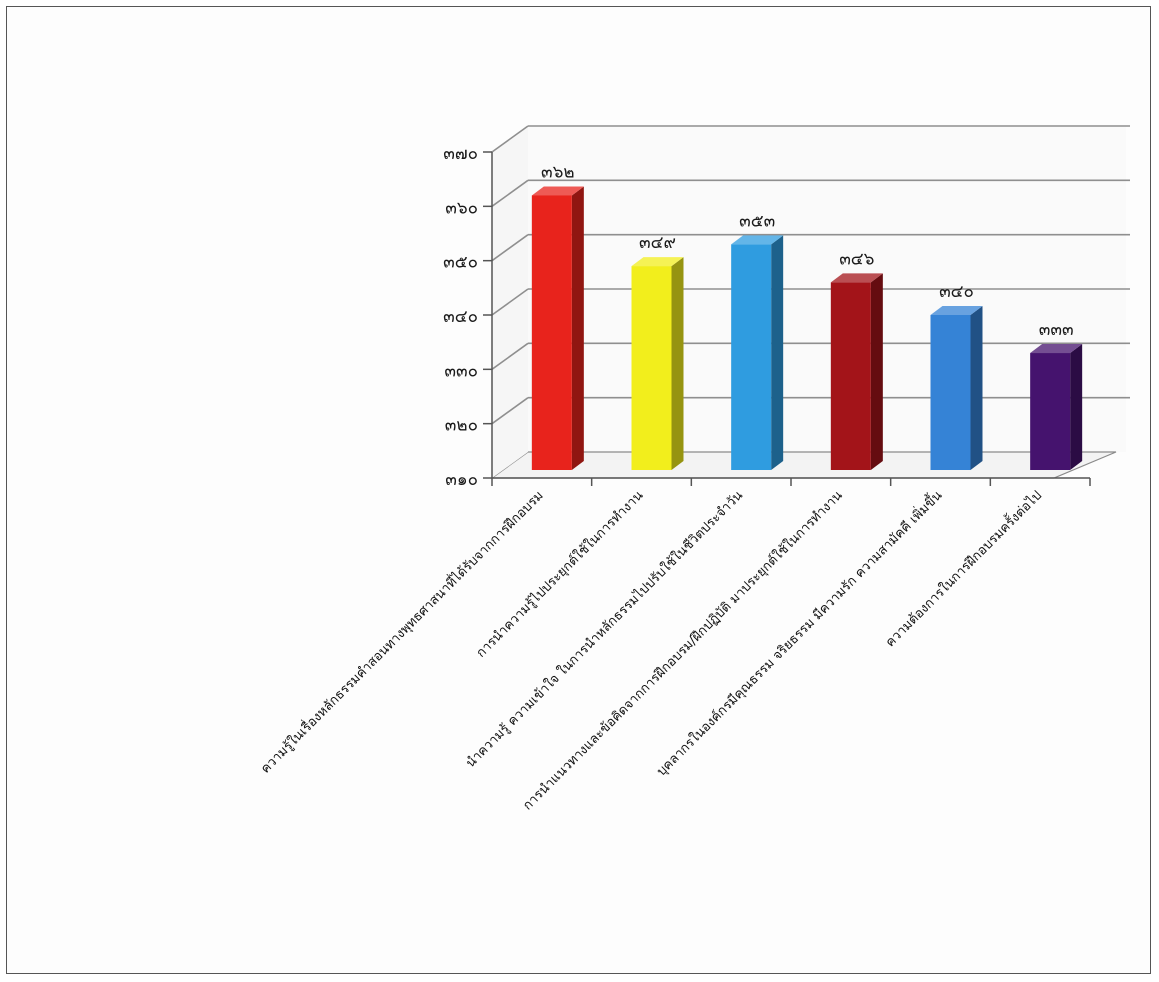 This screenshot has height=982, width=1159. I want to click on y-tick-label: ๓๓๐, so click(461, 371).